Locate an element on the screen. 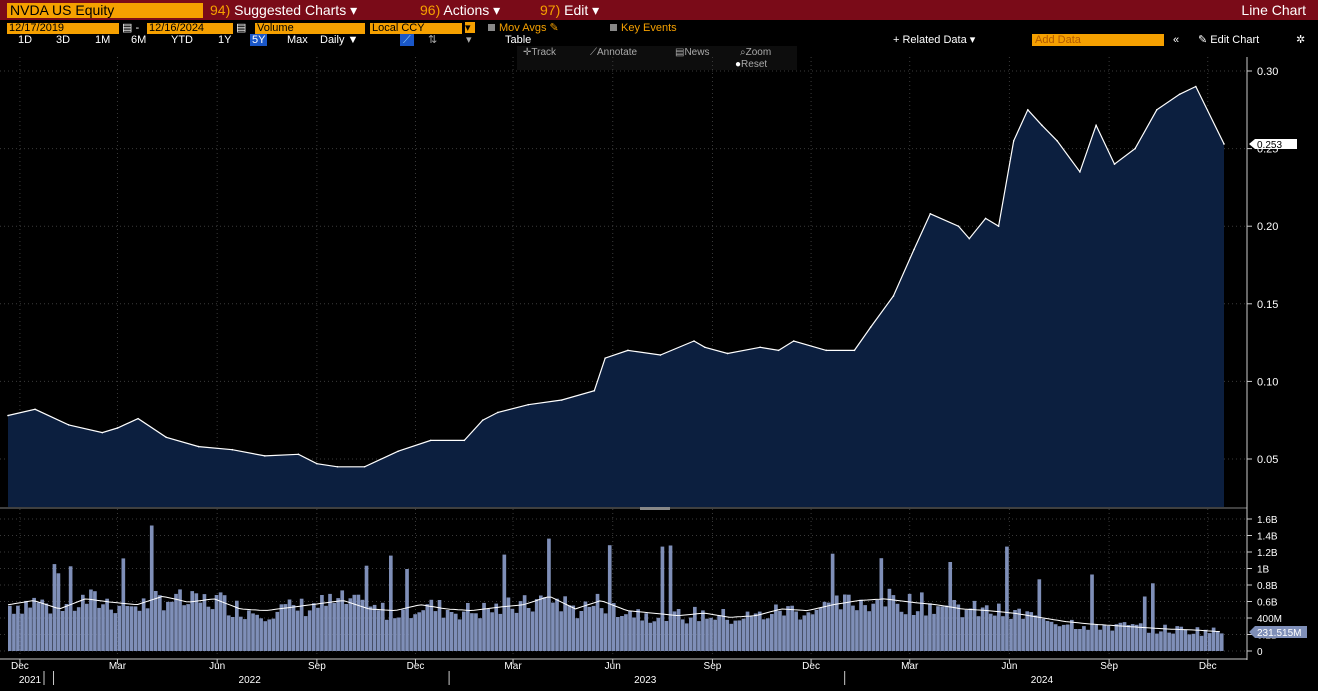 The image size is (1318, 691). calendar-icon: ▤ - is located at coordinates (131, 28).